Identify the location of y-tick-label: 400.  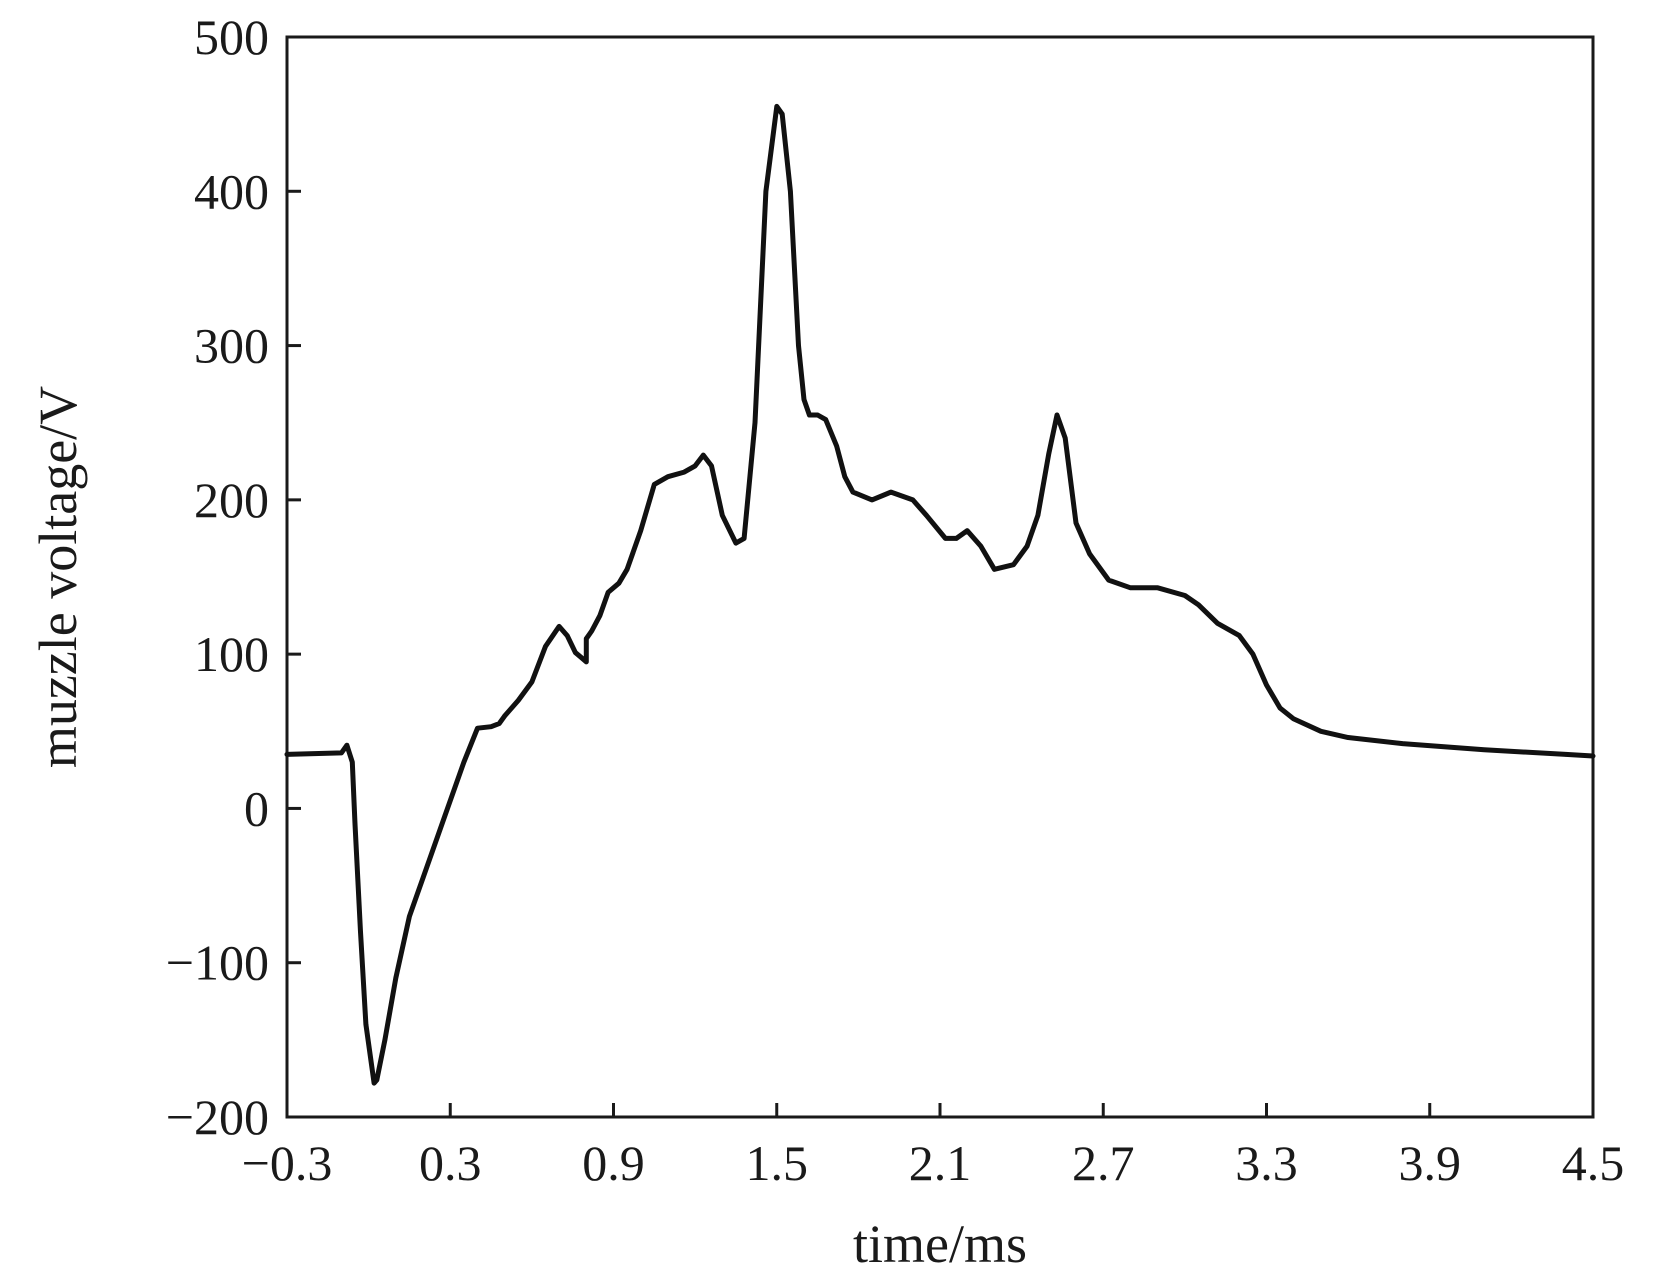
(231, 191).